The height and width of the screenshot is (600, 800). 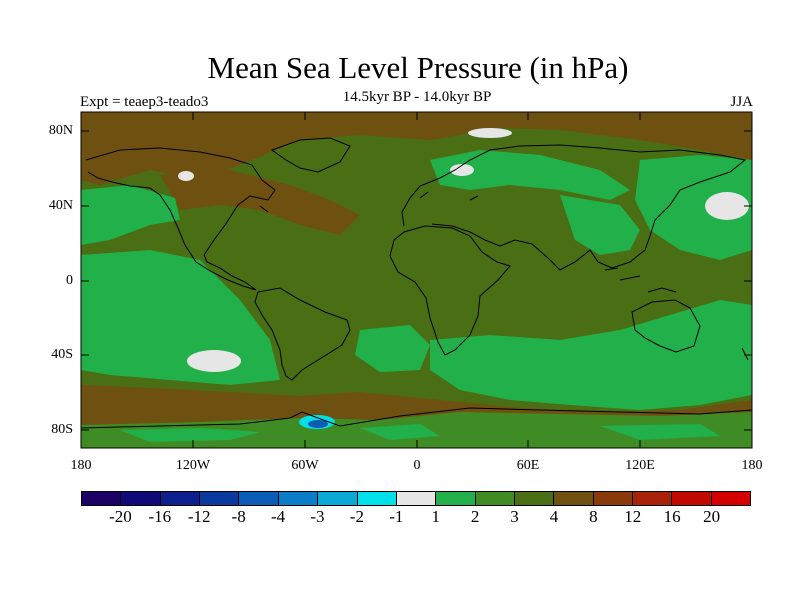 What do you see at coordinates (160, 516) in the screenshot?
I see `colorbar-label: -16` at bounding box center [160, 516].